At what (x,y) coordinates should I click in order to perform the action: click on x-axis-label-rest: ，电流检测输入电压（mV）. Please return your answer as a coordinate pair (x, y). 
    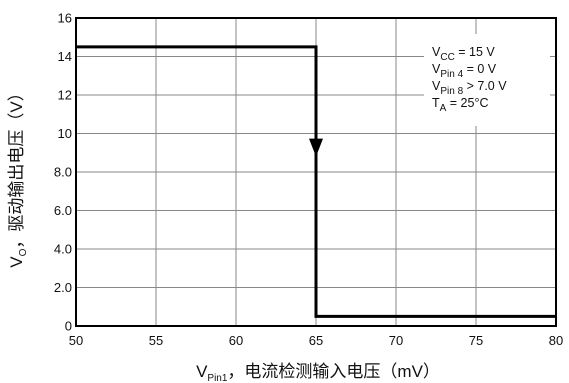
    Looking at the image, I should click on (333, 371).